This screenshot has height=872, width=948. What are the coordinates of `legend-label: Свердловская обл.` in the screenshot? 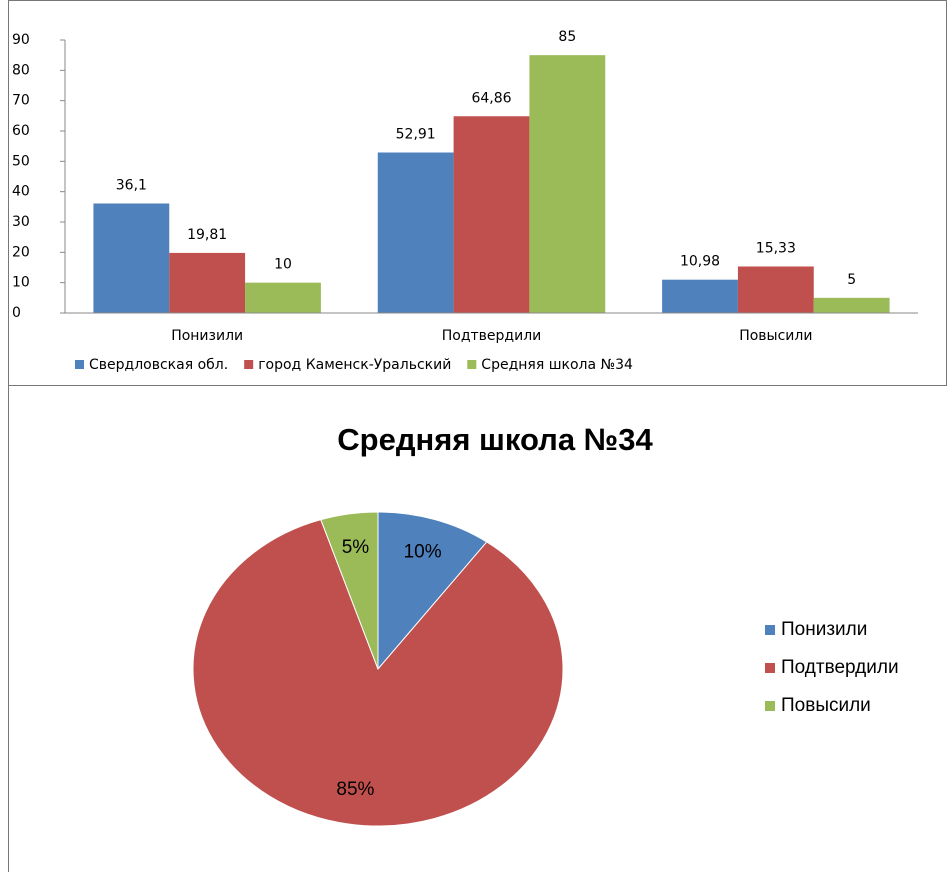 It's located at (158, 365).